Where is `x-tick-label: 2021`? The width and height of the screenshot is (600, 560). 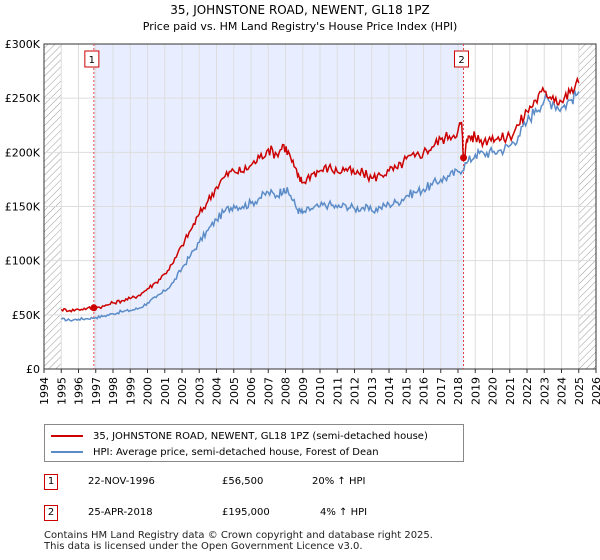 x-tick-label: 2021 is located at coordinates (510, 391).